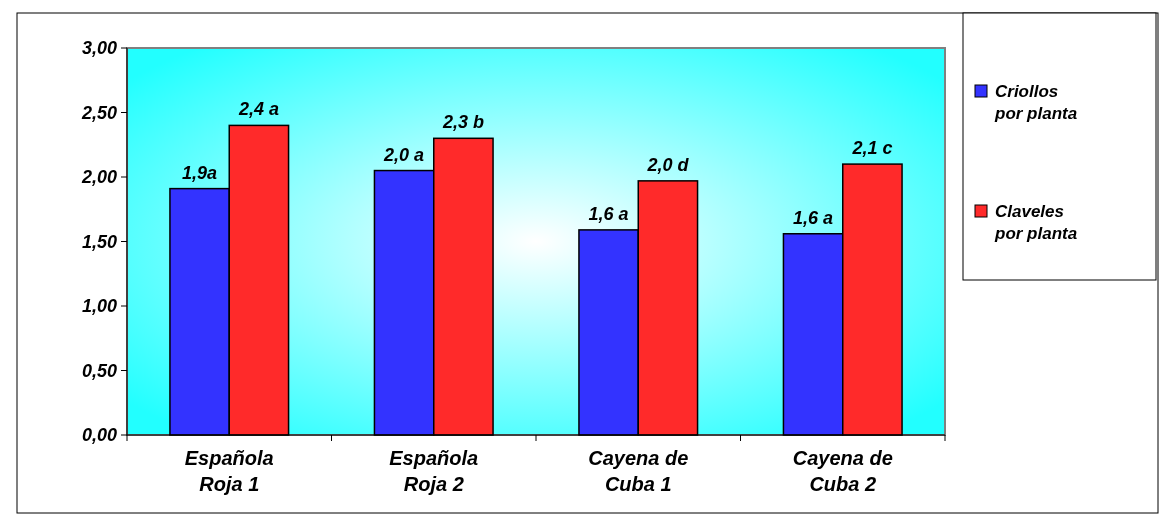 This screenshot has width=1169, height=521. Describe the element at coordinates (872, 148) in the screenshot. I see `data-label: 2,1 c` at that location.